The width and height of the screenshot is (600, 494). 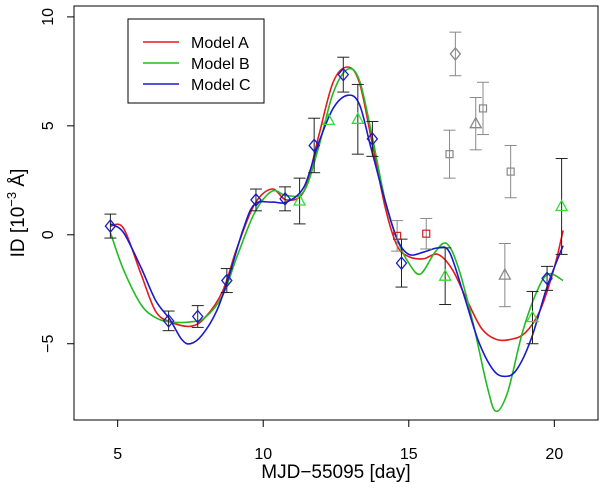 I want to click on legend-label-model-a: Model A, so click(x=220, y=43).